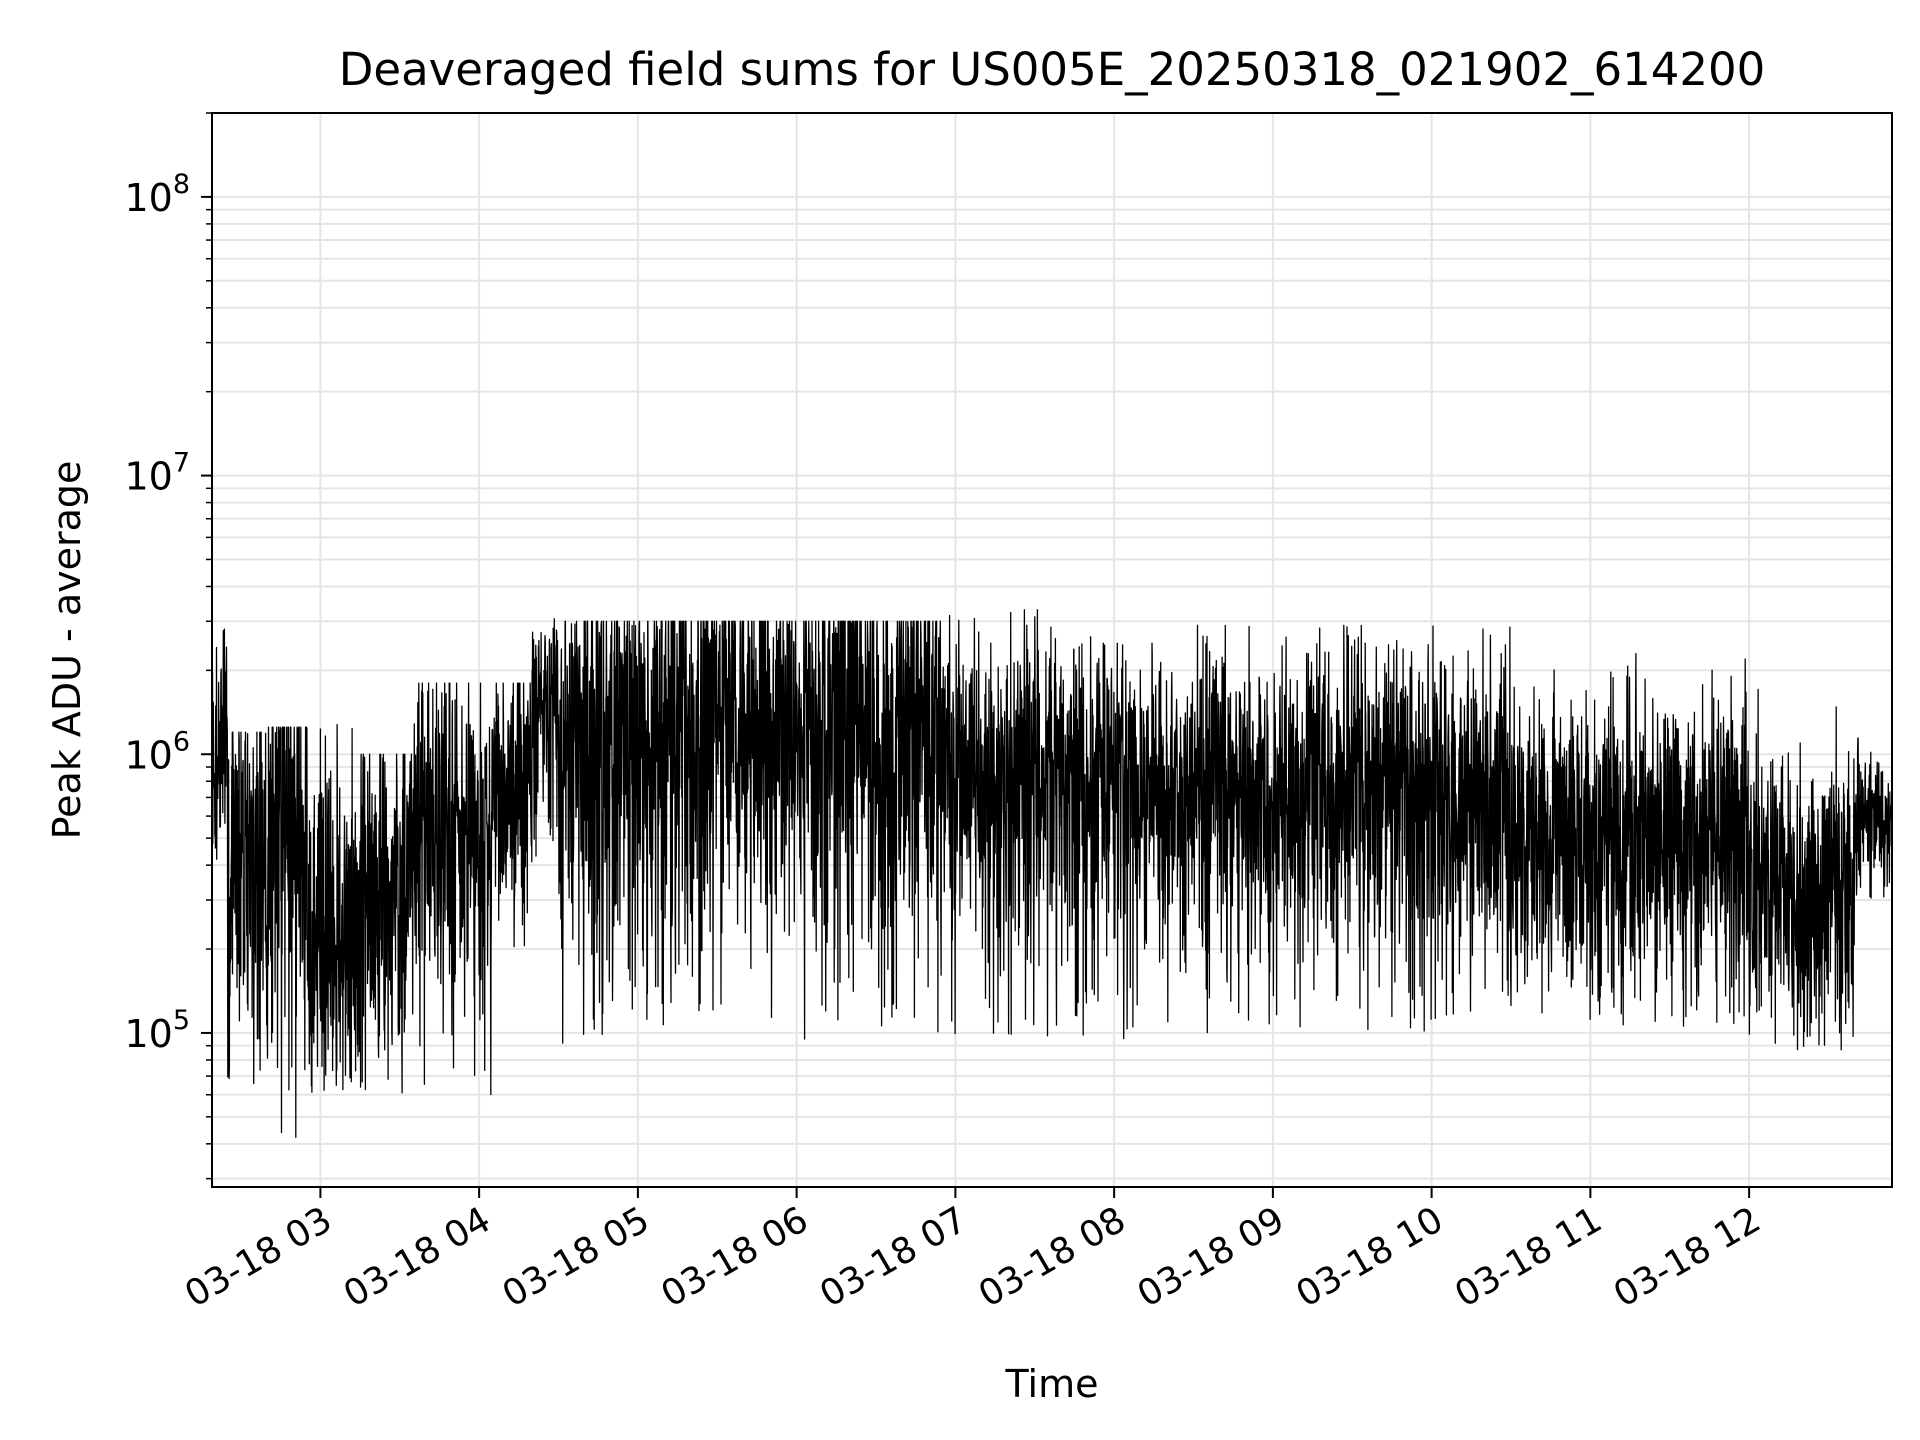 The height and width of the screenshot is (1440, 1920). Describe the element at coordinates (157, 473) in the screenshot. I see `y-tick-label: 10⁷` at that location.